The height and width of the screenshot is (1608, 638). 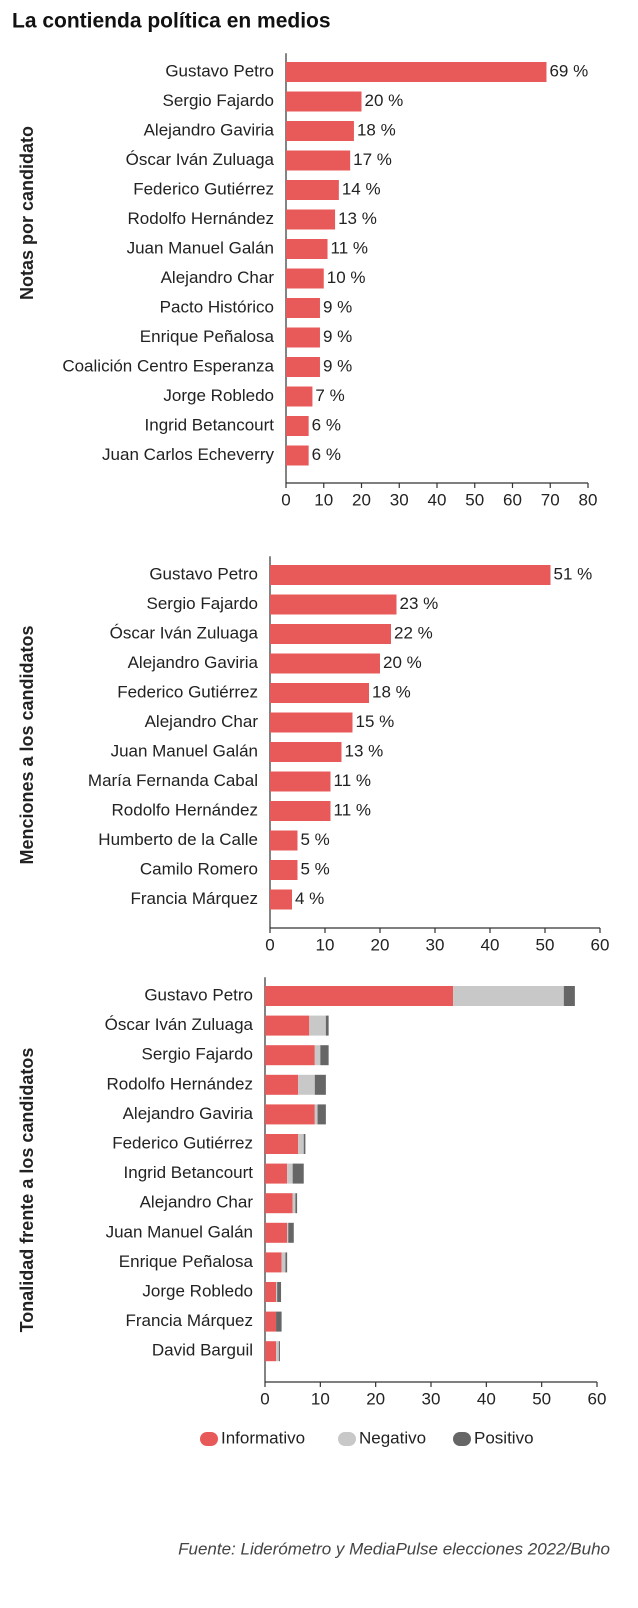 I want to click on value-label: 22 %, so click(x=413, y=632).